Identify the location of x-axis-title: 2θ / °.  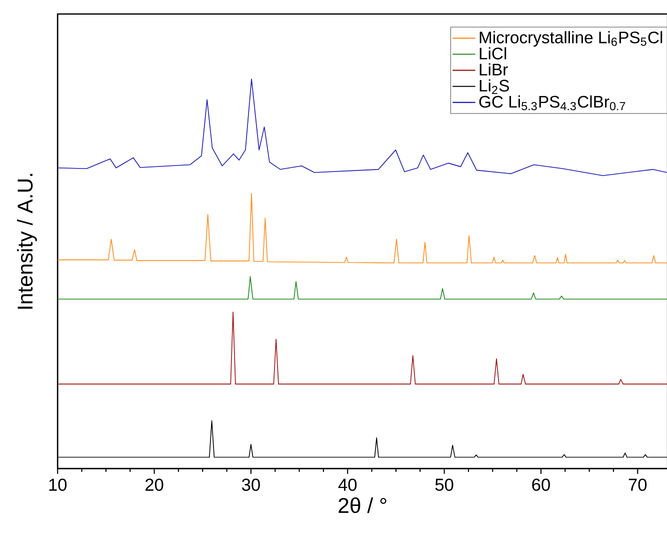
(362, 505).